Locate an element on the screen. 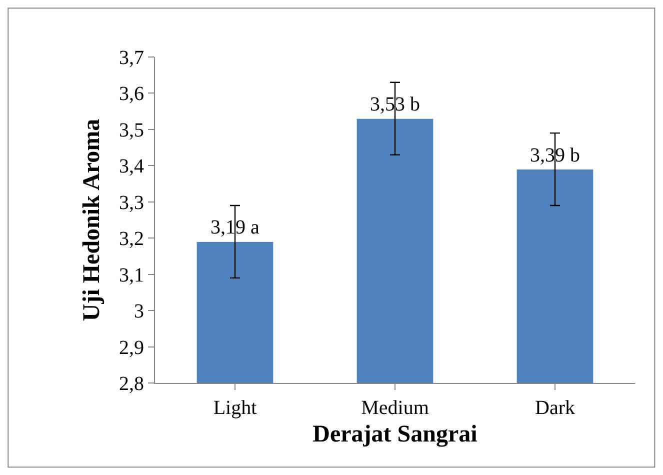 Image resolution: width=663 pixels, height=475 pixels. x-tick-label: Medium is located at coordinates (395, 408).